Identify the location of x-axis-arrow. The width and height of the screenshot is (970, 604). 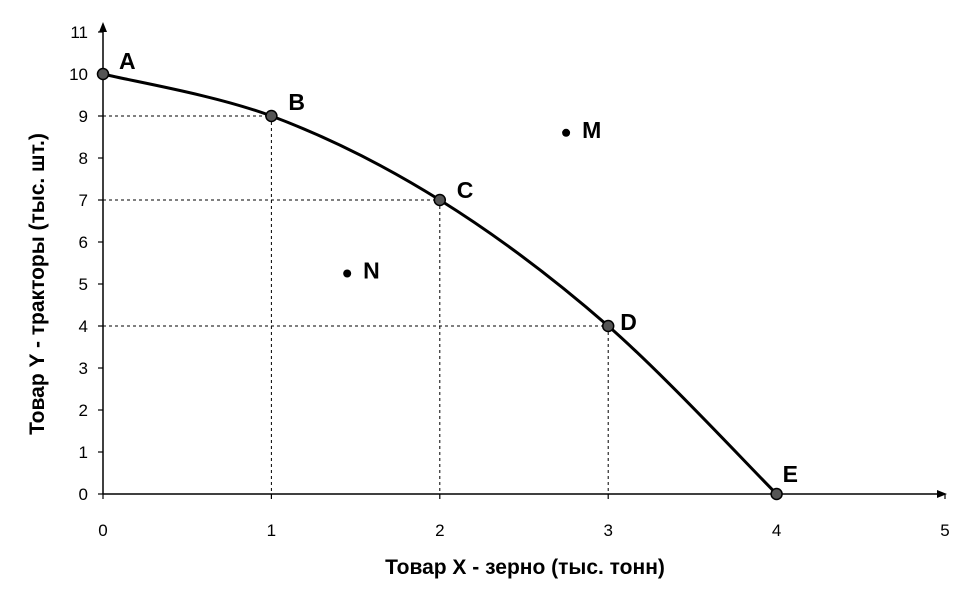
(942, 494).